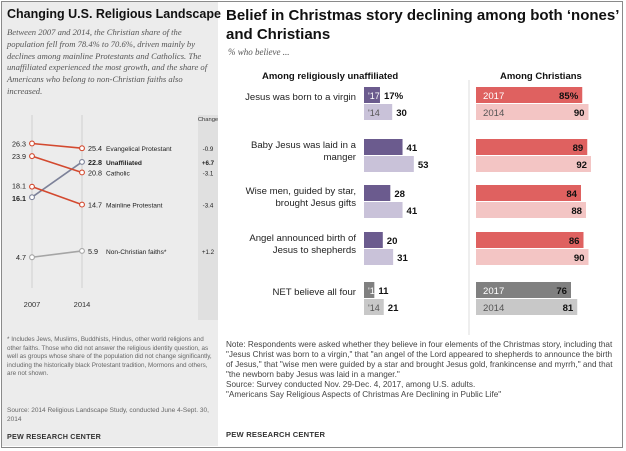 Image resolution: width=626 pixels, height=451 pixels. What do you see at coordinates (494, 113) in the screenshot?
I see `series-label-christians-0-2014: 2014` at bounding box center [494, 113].